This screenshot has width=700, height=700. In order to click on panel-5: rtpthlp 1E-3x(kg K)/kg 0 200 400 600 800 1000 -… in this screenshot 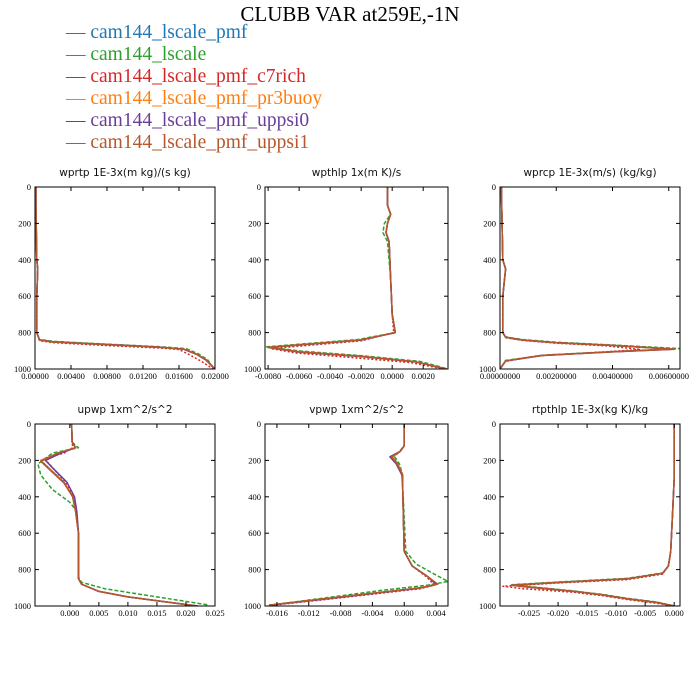, I will do `click(581, 511)`.